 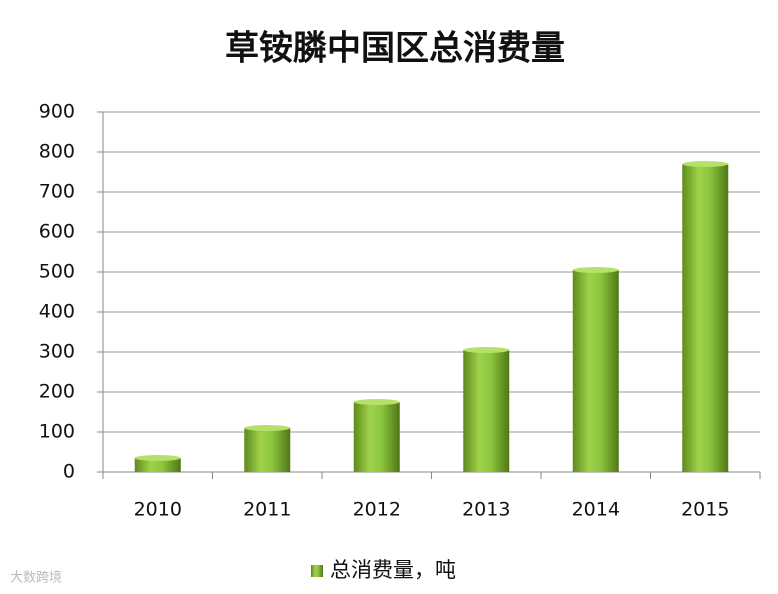 What do you see at coordinates (377, 510) in the screenshot?
I see `x-tick-label: 2012` at bounding box center [377, 510].